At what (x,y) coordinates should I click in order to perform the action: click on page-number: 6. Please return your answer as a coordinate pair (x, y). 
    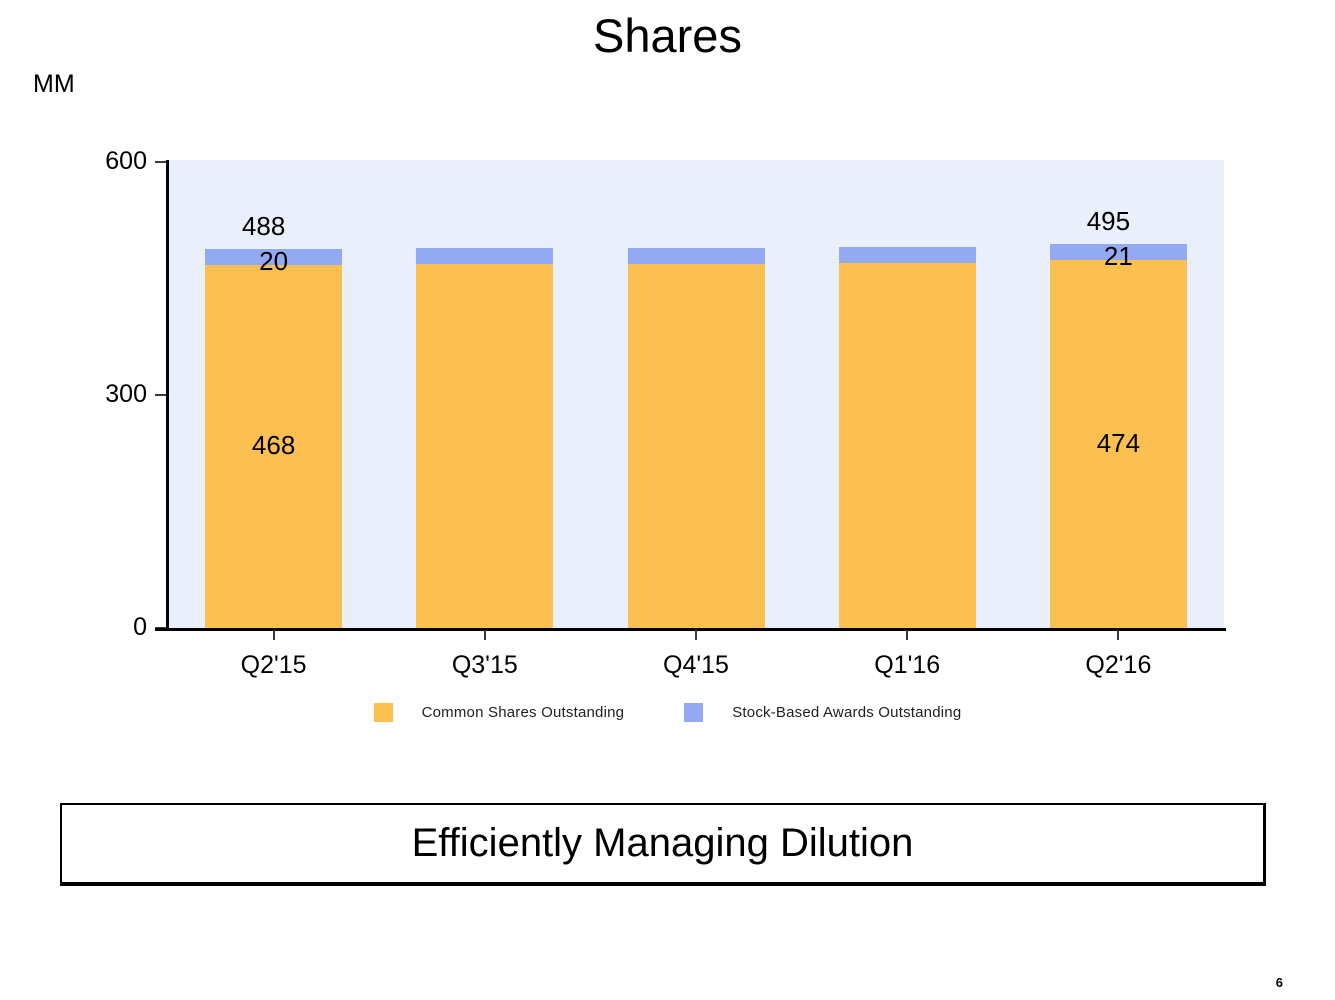
    Looking at the image, I should click on (1279, 982).